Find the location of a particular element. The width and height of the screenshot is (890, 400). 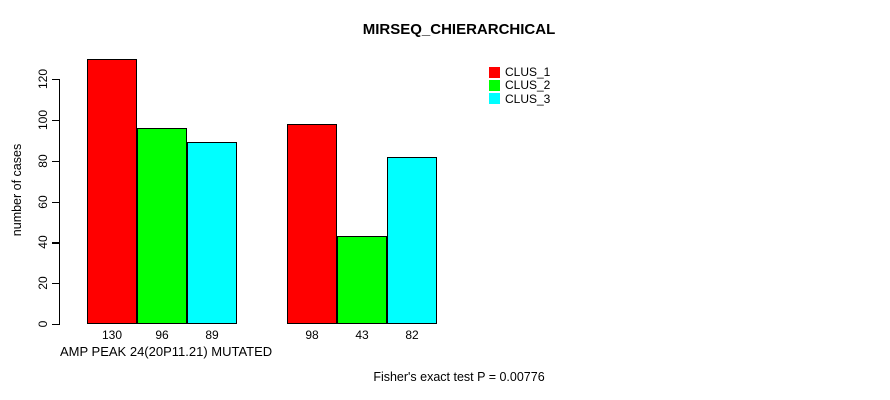

y-tick-label: 0 is located at coordinates (43, 324).